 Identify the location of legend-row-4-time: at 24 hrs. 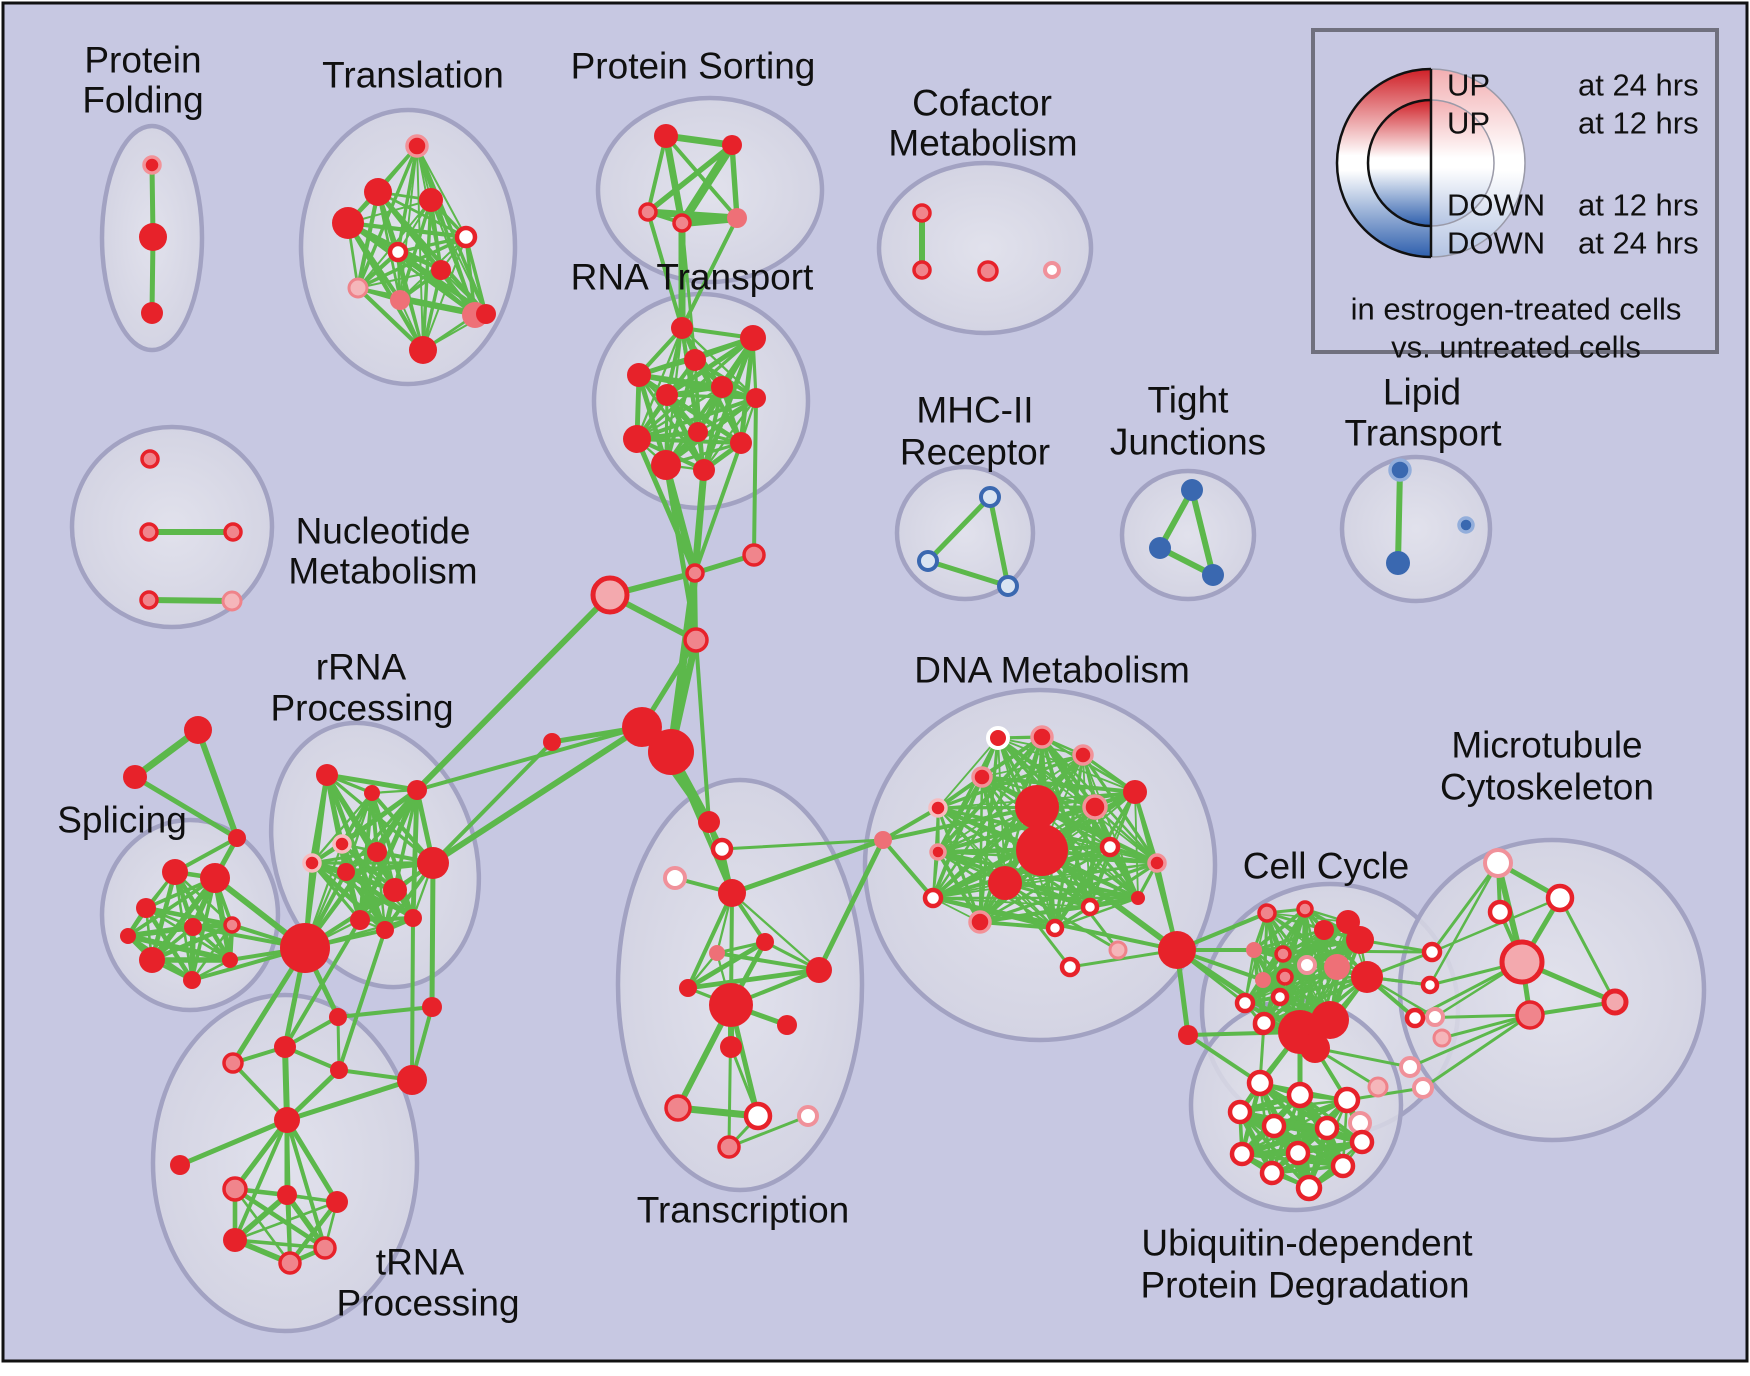
(1638, 243).